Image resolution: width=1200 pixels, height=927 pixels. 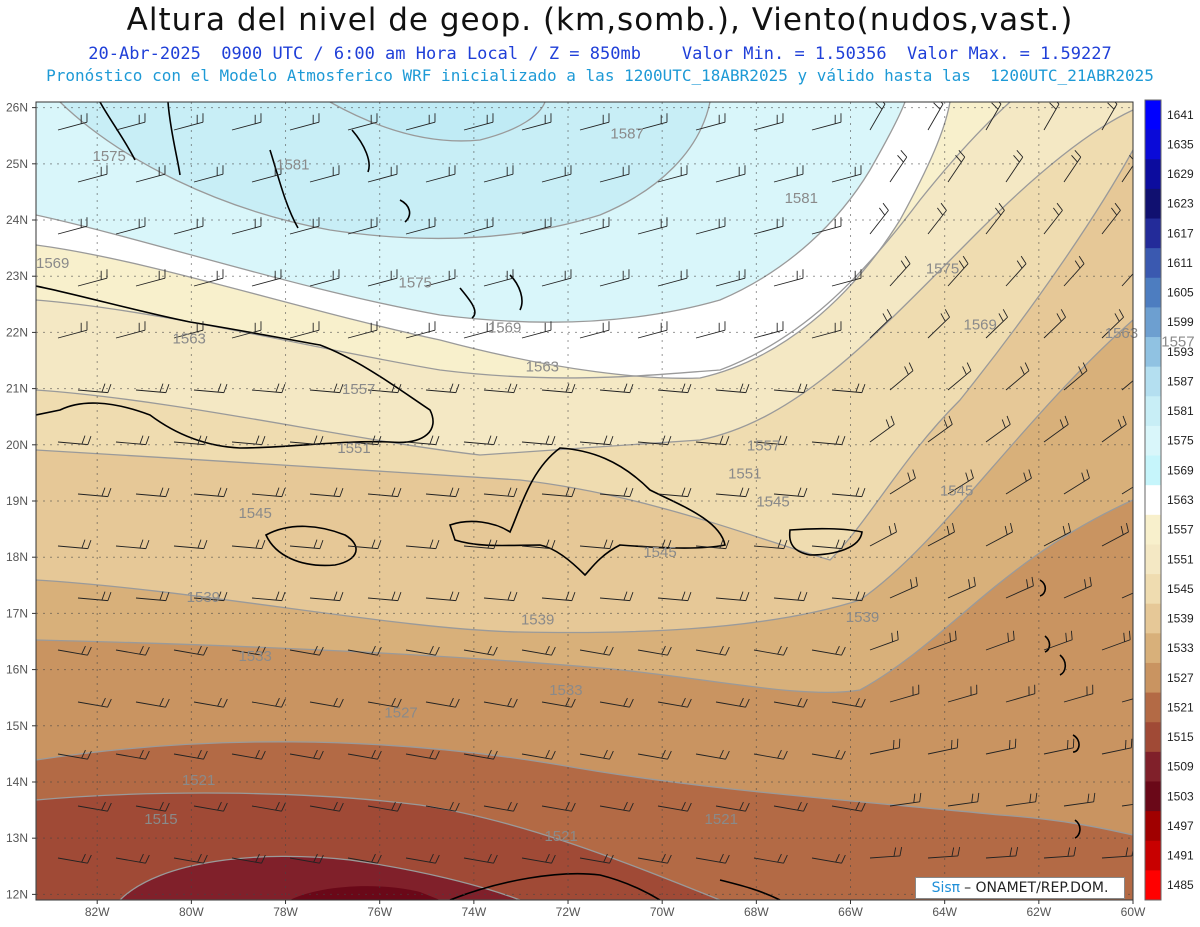 I want to click on colorbar-label: 1491, so click(x=1180, y=856).